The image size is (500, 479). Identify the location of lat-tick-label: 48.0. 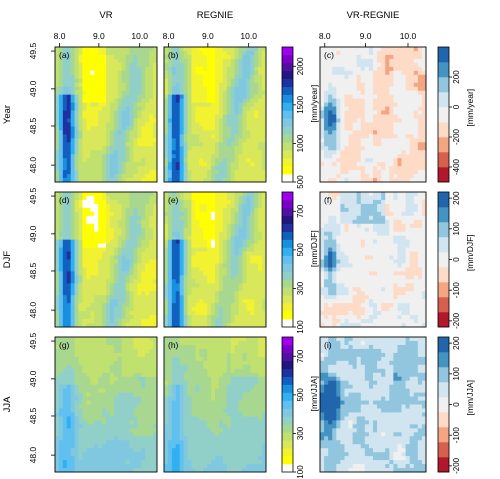
(33, 310).